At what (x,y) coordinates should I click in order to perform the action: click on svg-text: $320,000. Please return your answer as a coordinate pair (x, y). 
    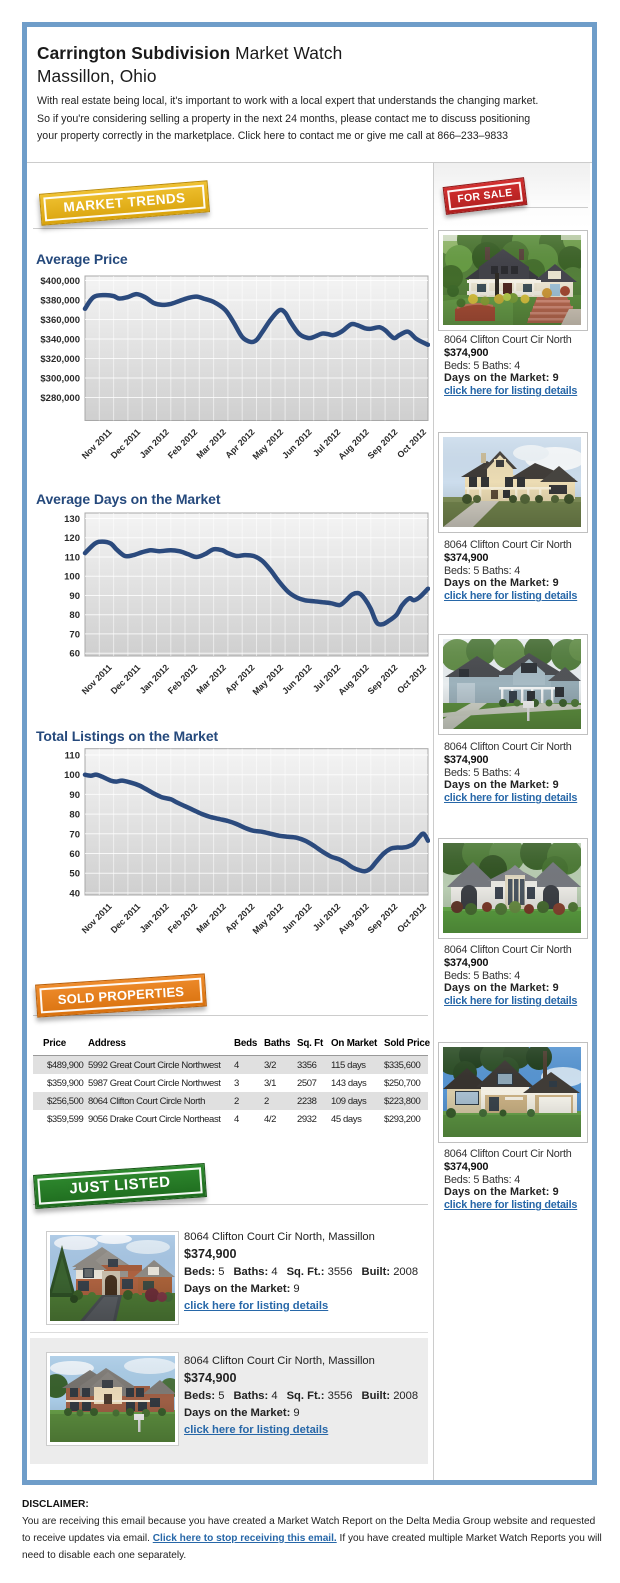
    Looking at the image, I should click on (60, 359).